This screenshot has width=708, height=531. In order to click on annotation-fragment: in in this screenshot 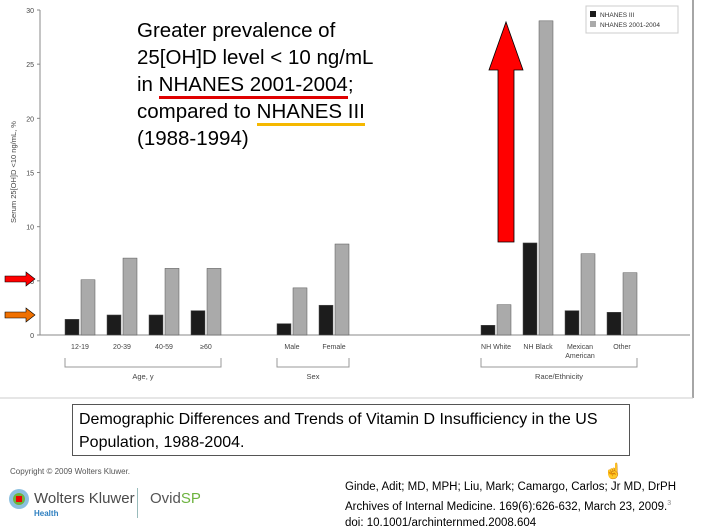, I will do `click(148, 84)`.